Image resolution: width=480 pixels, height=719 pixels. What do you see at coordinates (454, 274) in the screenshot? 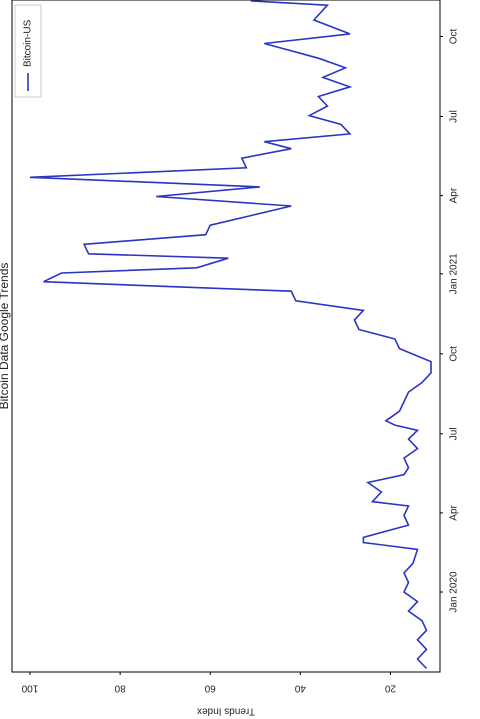
I see `x-tick-label: Jan 2021` at bounding box center [454, 274].